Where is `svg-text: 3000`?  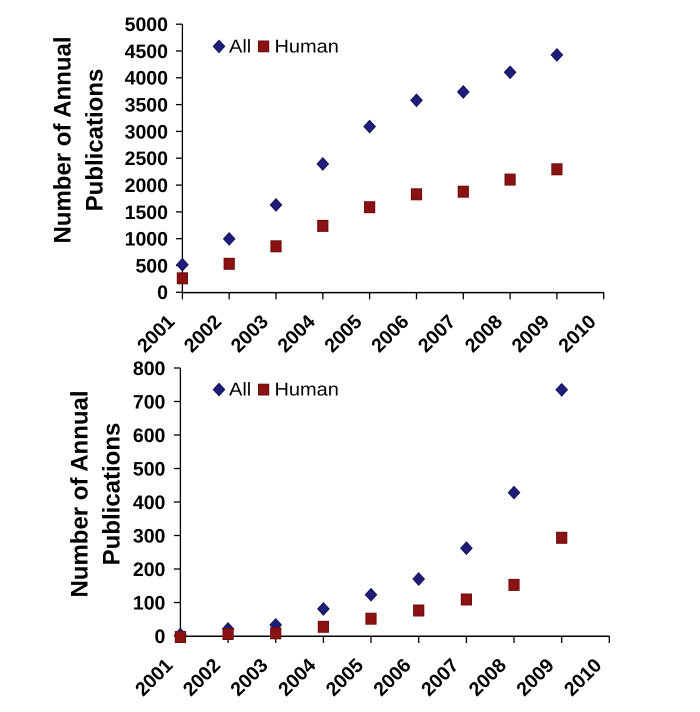 svg-text: 3000 is located at coordinates (147, 132).